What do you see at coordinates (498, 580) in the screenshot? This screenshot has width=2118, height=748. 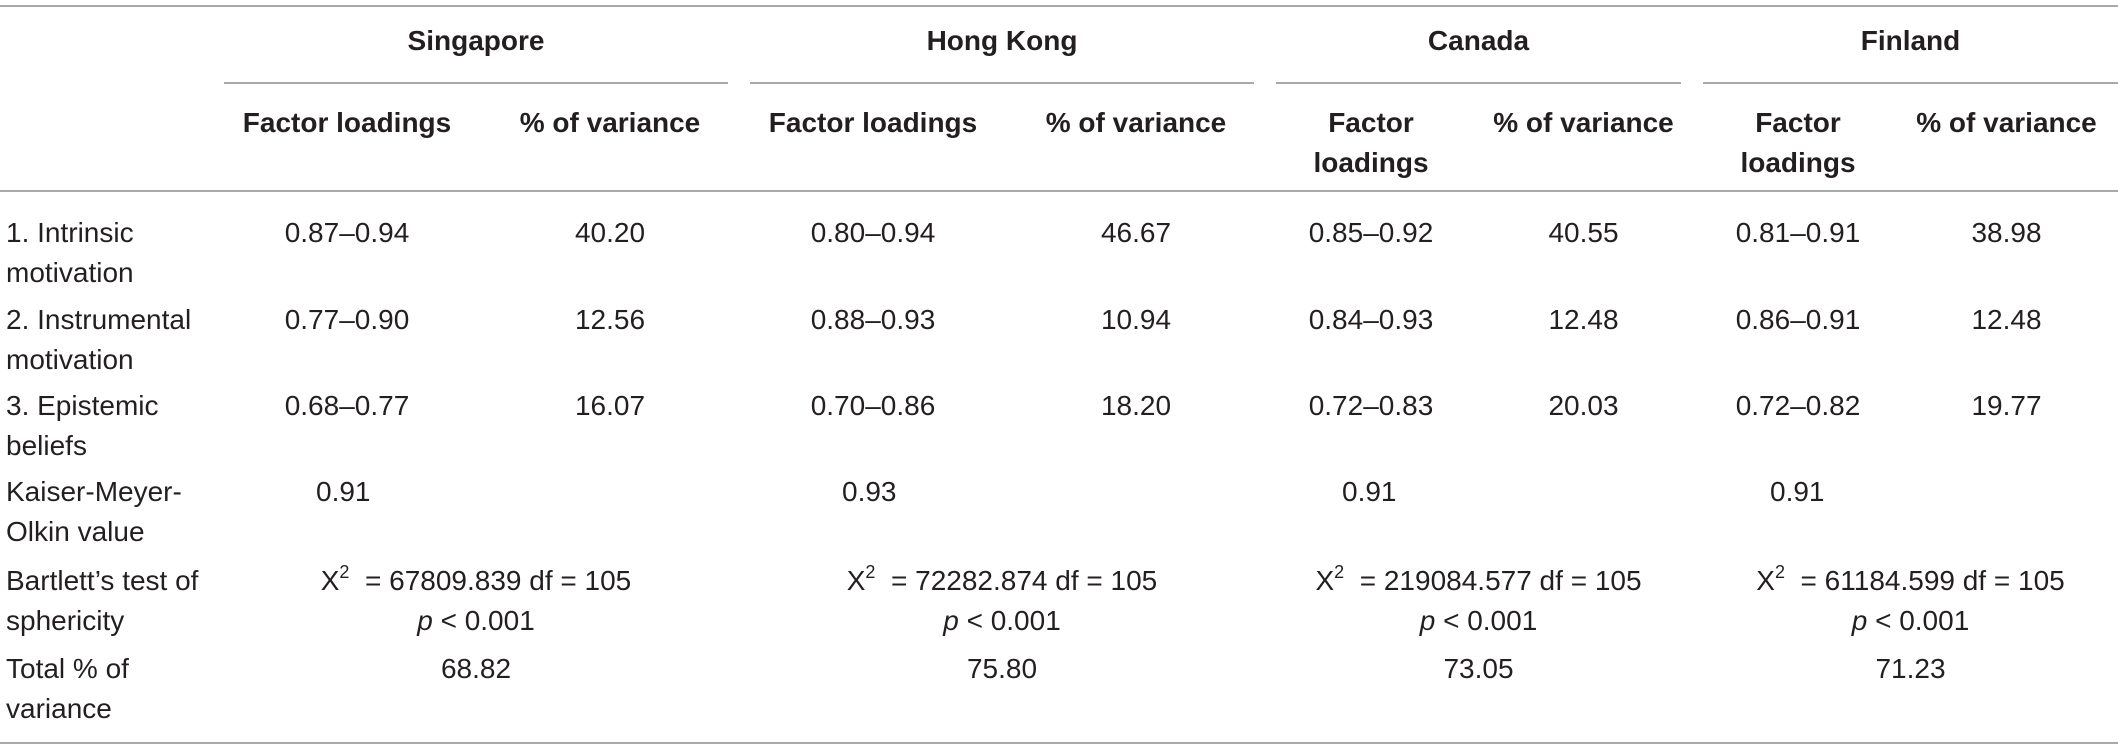 I see `bartlett-stat-text: = 67809.839 df = 105` at bounding box center [498, 580].